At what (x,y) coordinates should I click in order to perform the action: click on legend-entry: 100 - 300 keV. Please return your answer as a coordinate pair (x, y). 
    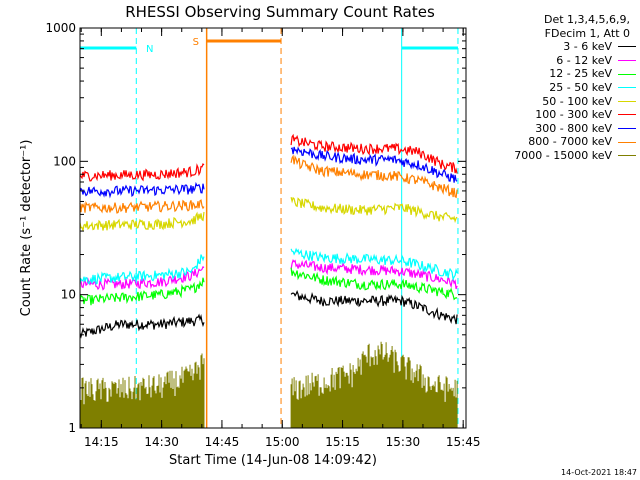
    Looking at the image, I should click on (551, 115).